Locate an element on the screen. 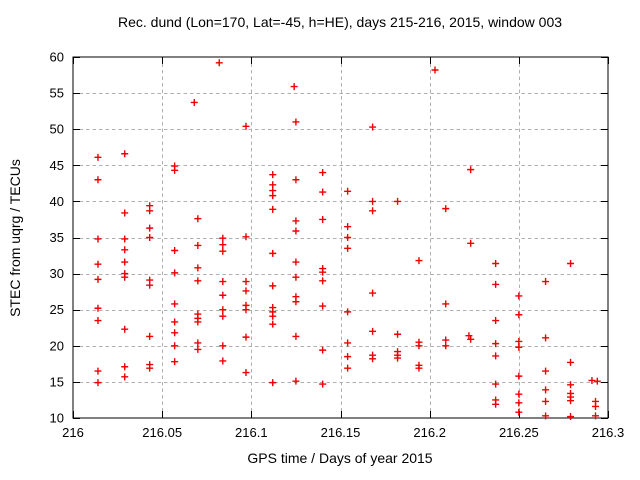 The width and height of the screenshot is (640, 480). x-tick-label: 216.25 is located at coordinates (519, 432).